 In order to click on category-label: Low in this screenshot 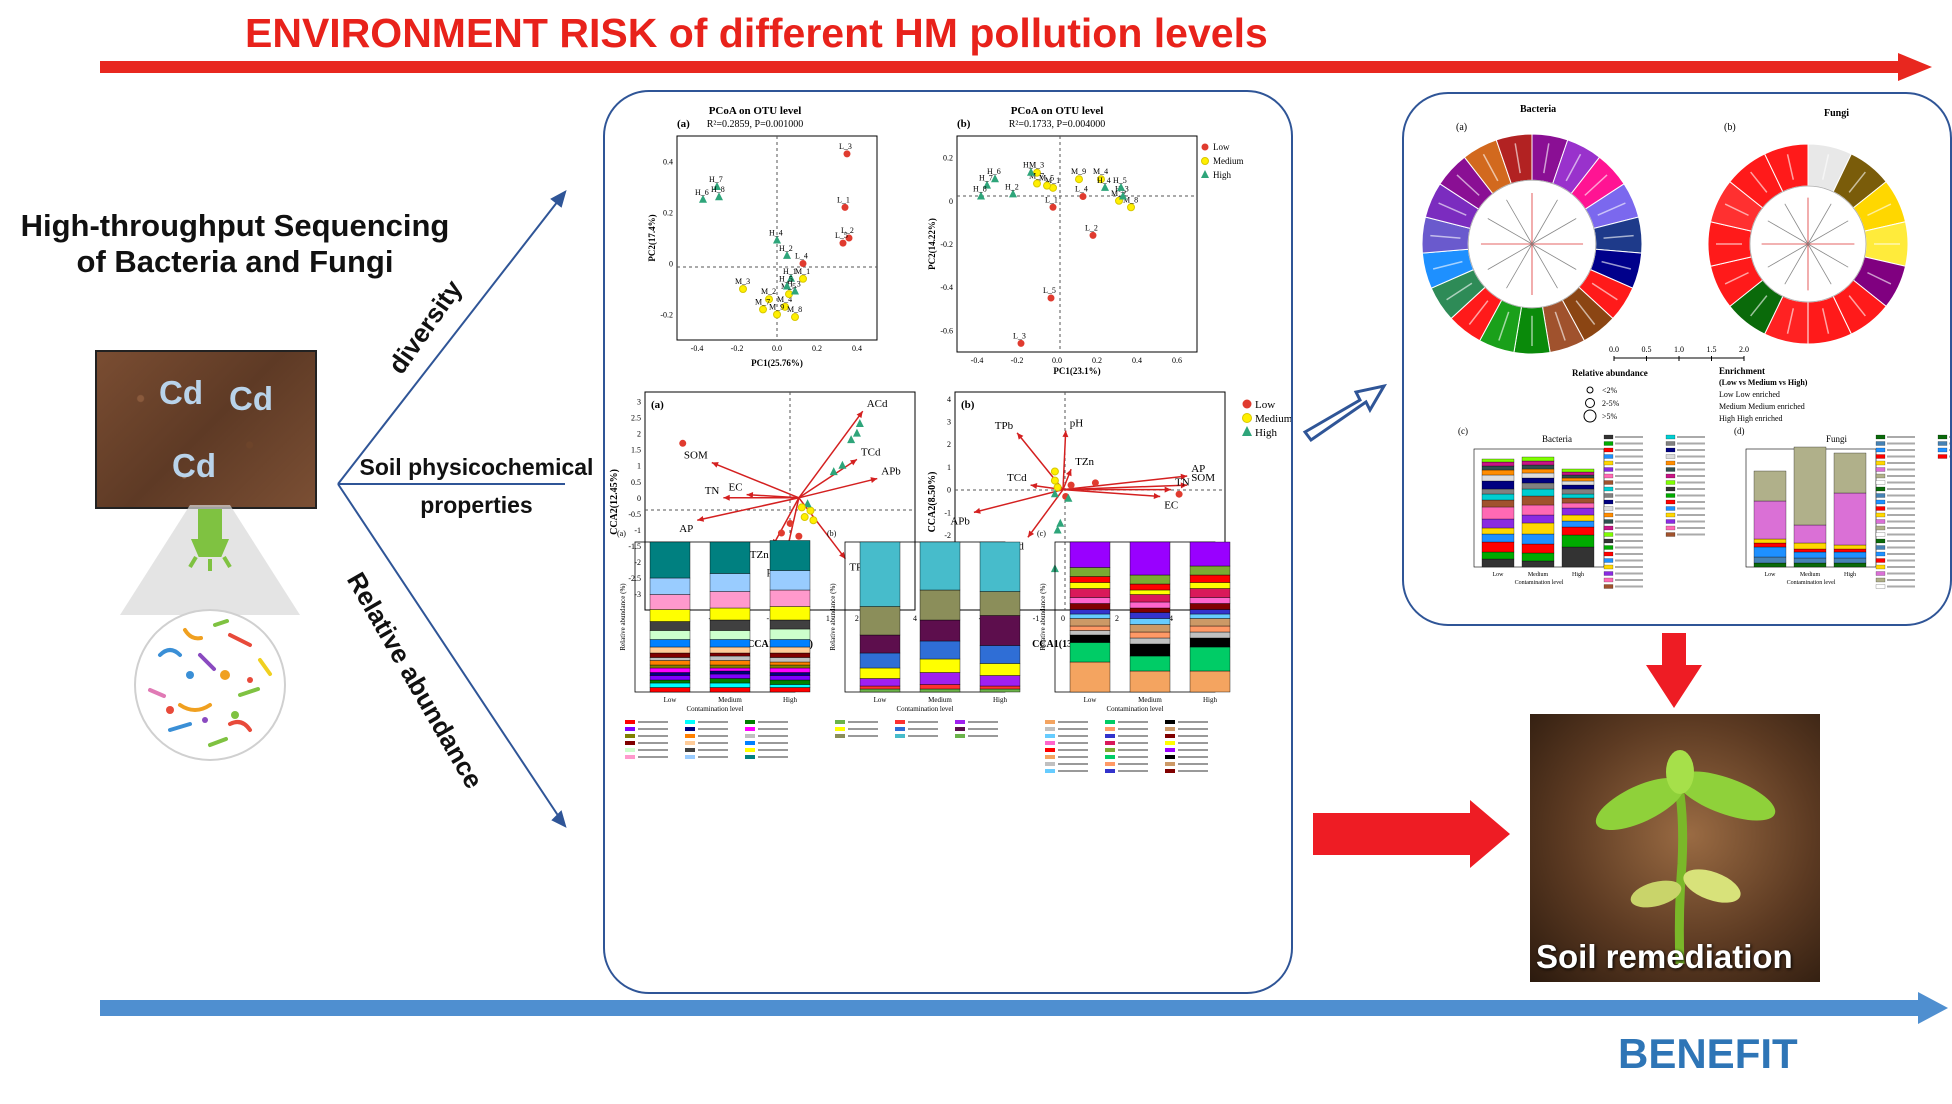, I will do `click(1771, 575)`.